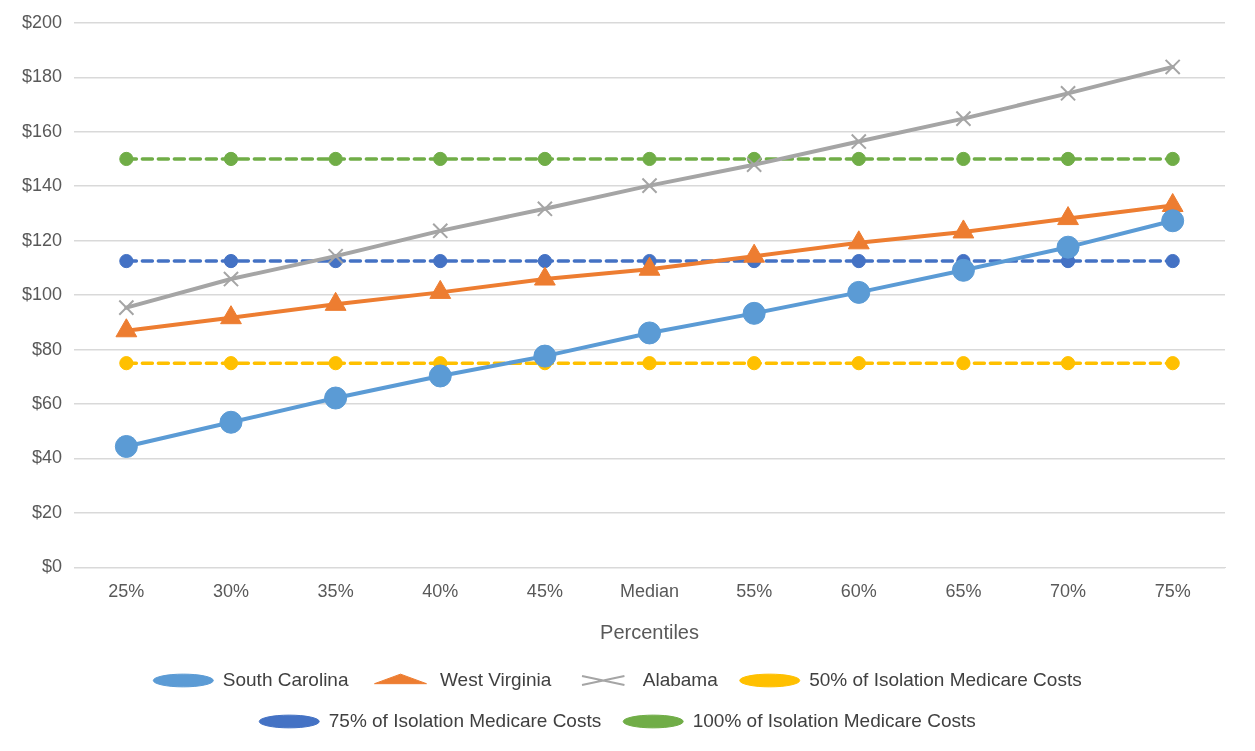 The height and width of the screenshot is (751, 1255). I want to click on y-tick-label: $20, so click(47, 511).